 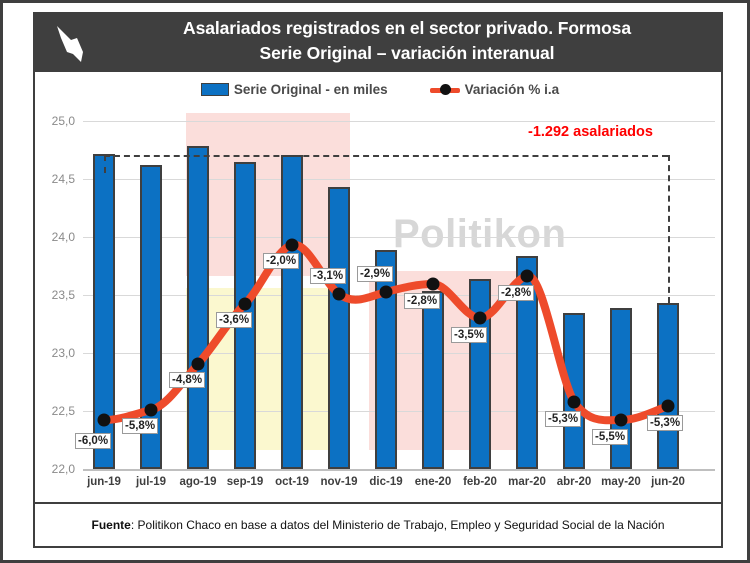 What do you see at coordinates (668, 482) in the screenshot?
I see `x-tick-label: jun-20` at bounding box center [668, 482].